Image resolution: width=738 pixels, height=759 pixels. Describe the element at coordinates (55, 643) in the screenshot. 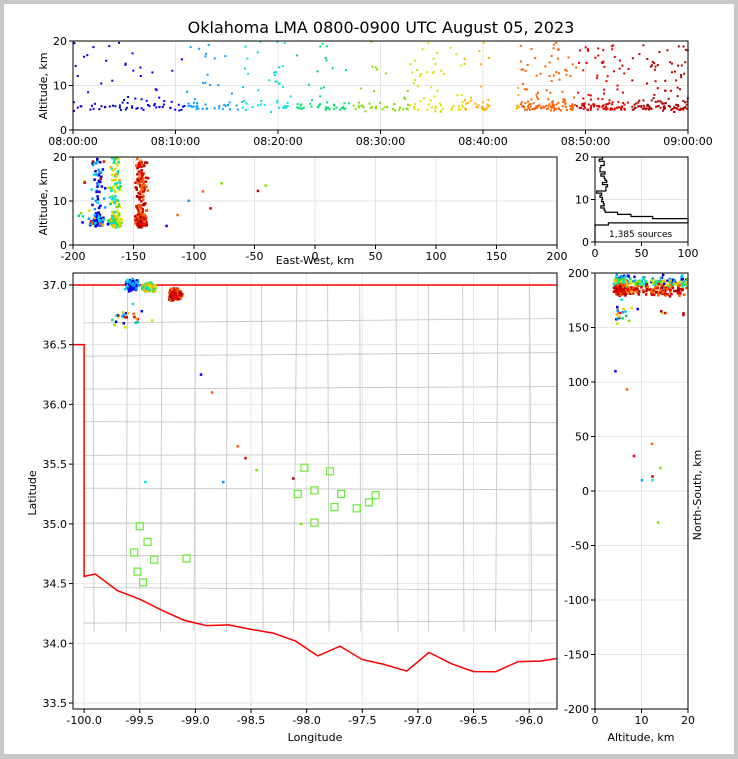

I see `y-tick-label: 34.0` at that location.